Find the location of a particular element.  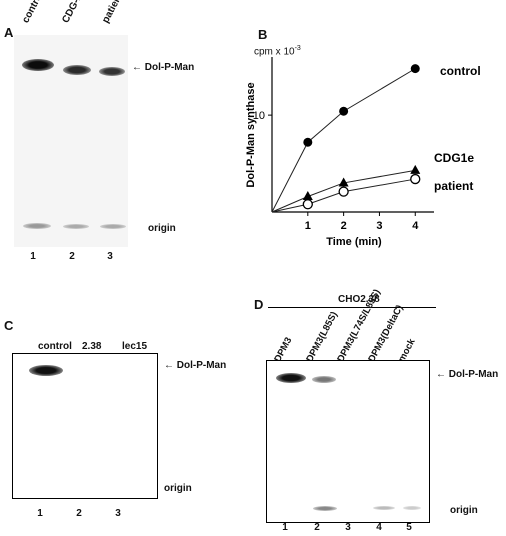

series-line-patient is located at coordinates (343, 195).